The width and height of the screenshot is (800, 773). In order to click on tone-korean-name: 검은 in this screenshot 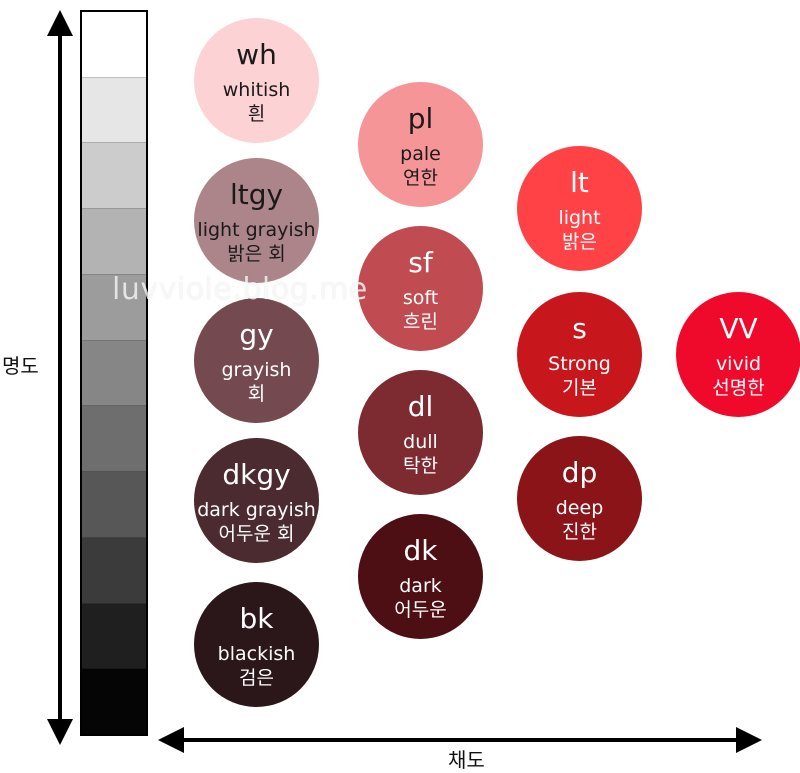, I will do `click(256, 678)`.